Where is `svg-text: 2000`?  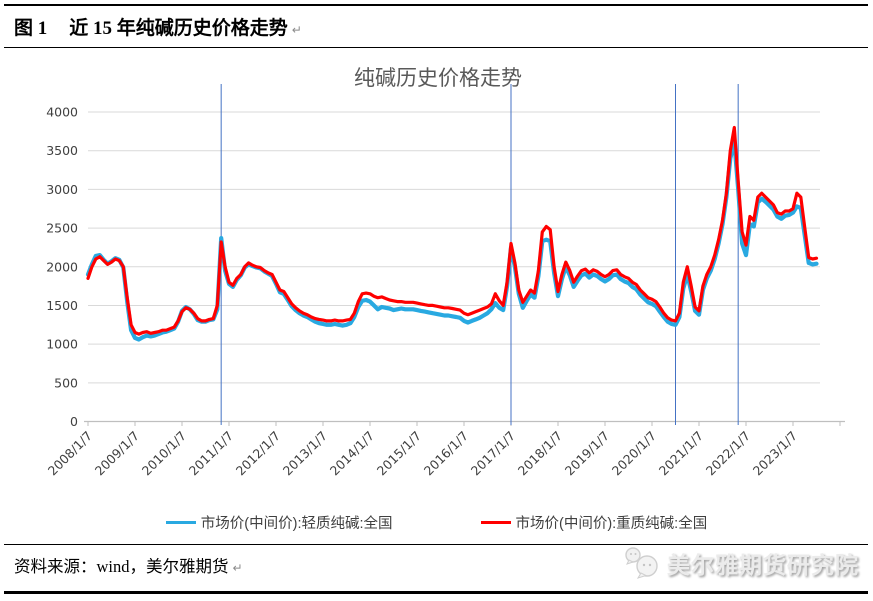 svg-text: 2000 is located at coordinates (62, 266).